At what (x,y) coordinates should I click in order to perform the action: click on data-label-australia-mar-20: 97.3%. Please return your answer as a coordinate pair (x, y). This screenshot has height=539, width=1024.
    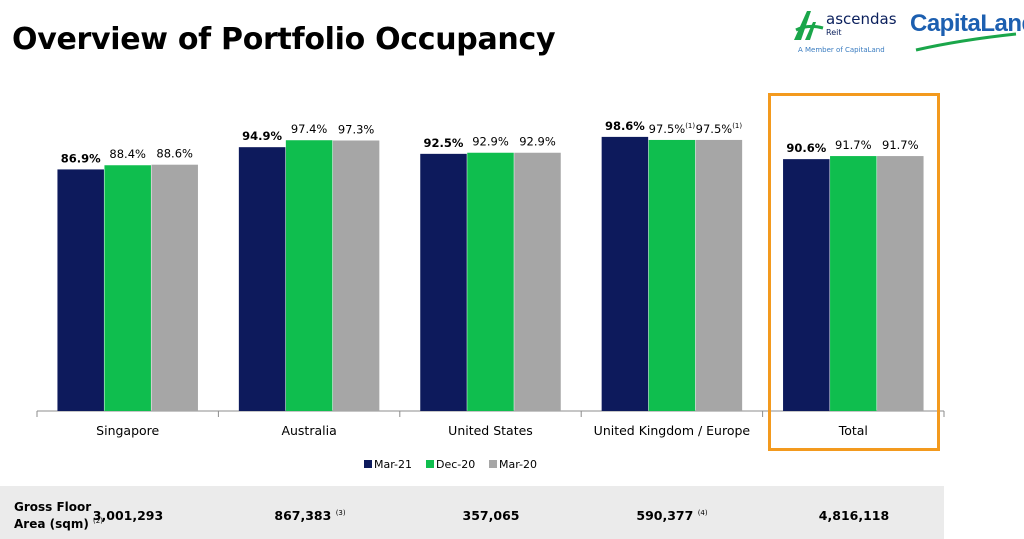
    Looking at the image, I should click on (356, 130).